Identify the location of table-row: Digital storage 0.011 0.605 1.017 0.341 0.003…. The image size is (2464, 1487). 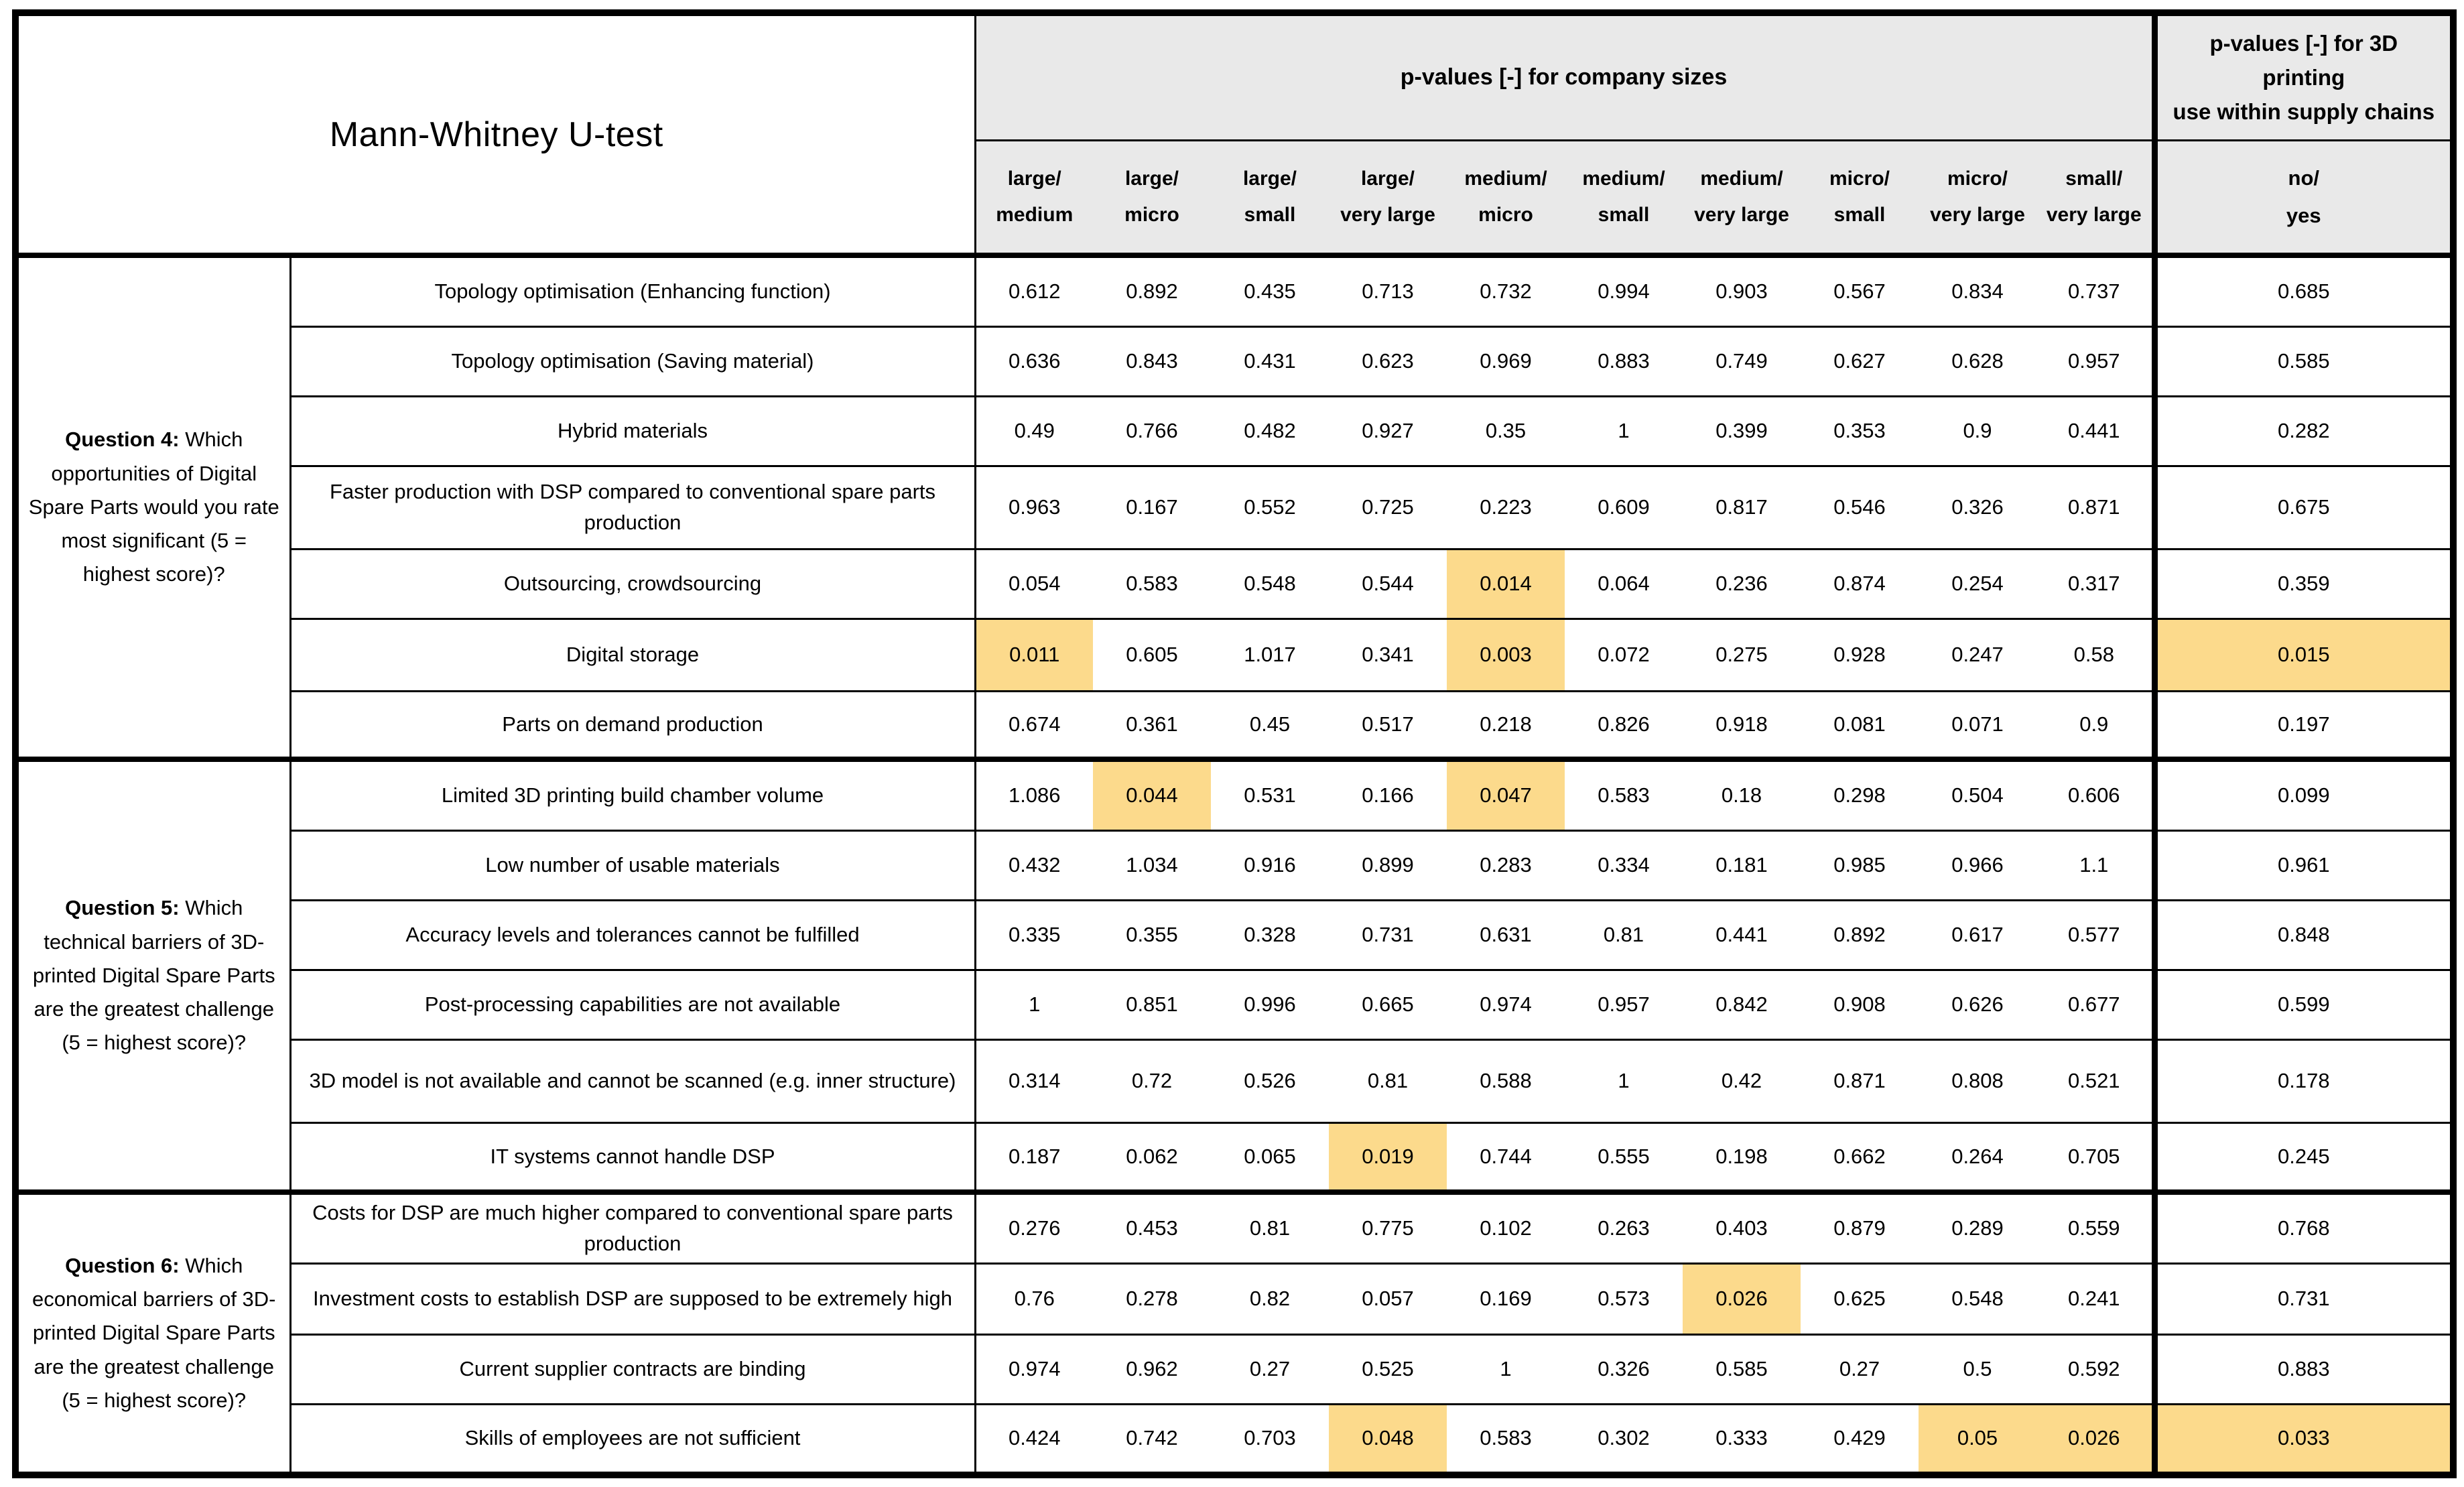
(1234, 654).